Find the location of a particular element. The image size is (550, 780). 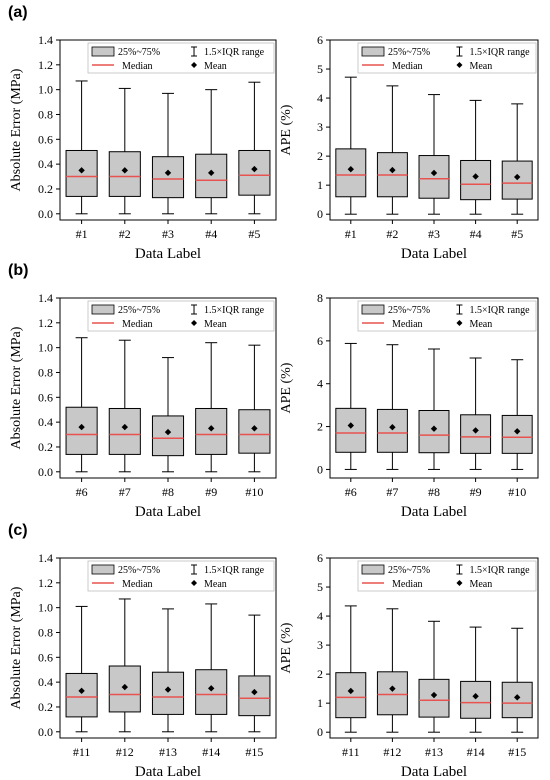

y-tick-label: 0.2 is located at coordinates (45, 707).